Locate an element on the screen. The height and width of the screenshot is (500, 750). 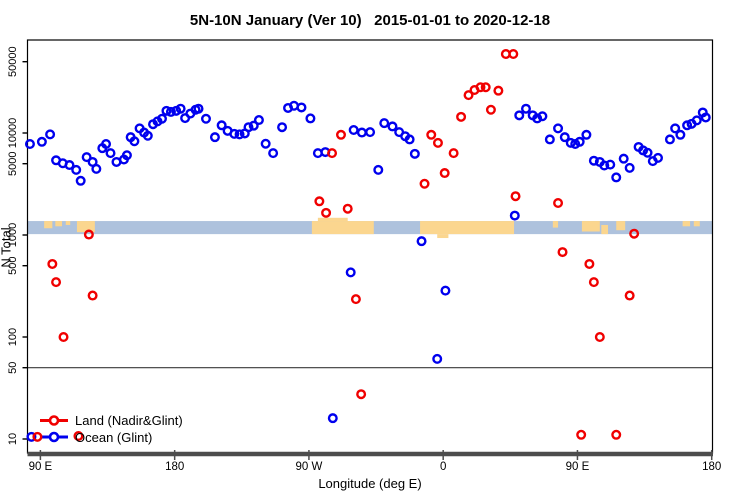
x-tick-label: 90 W is located at coordinates (309, 467).